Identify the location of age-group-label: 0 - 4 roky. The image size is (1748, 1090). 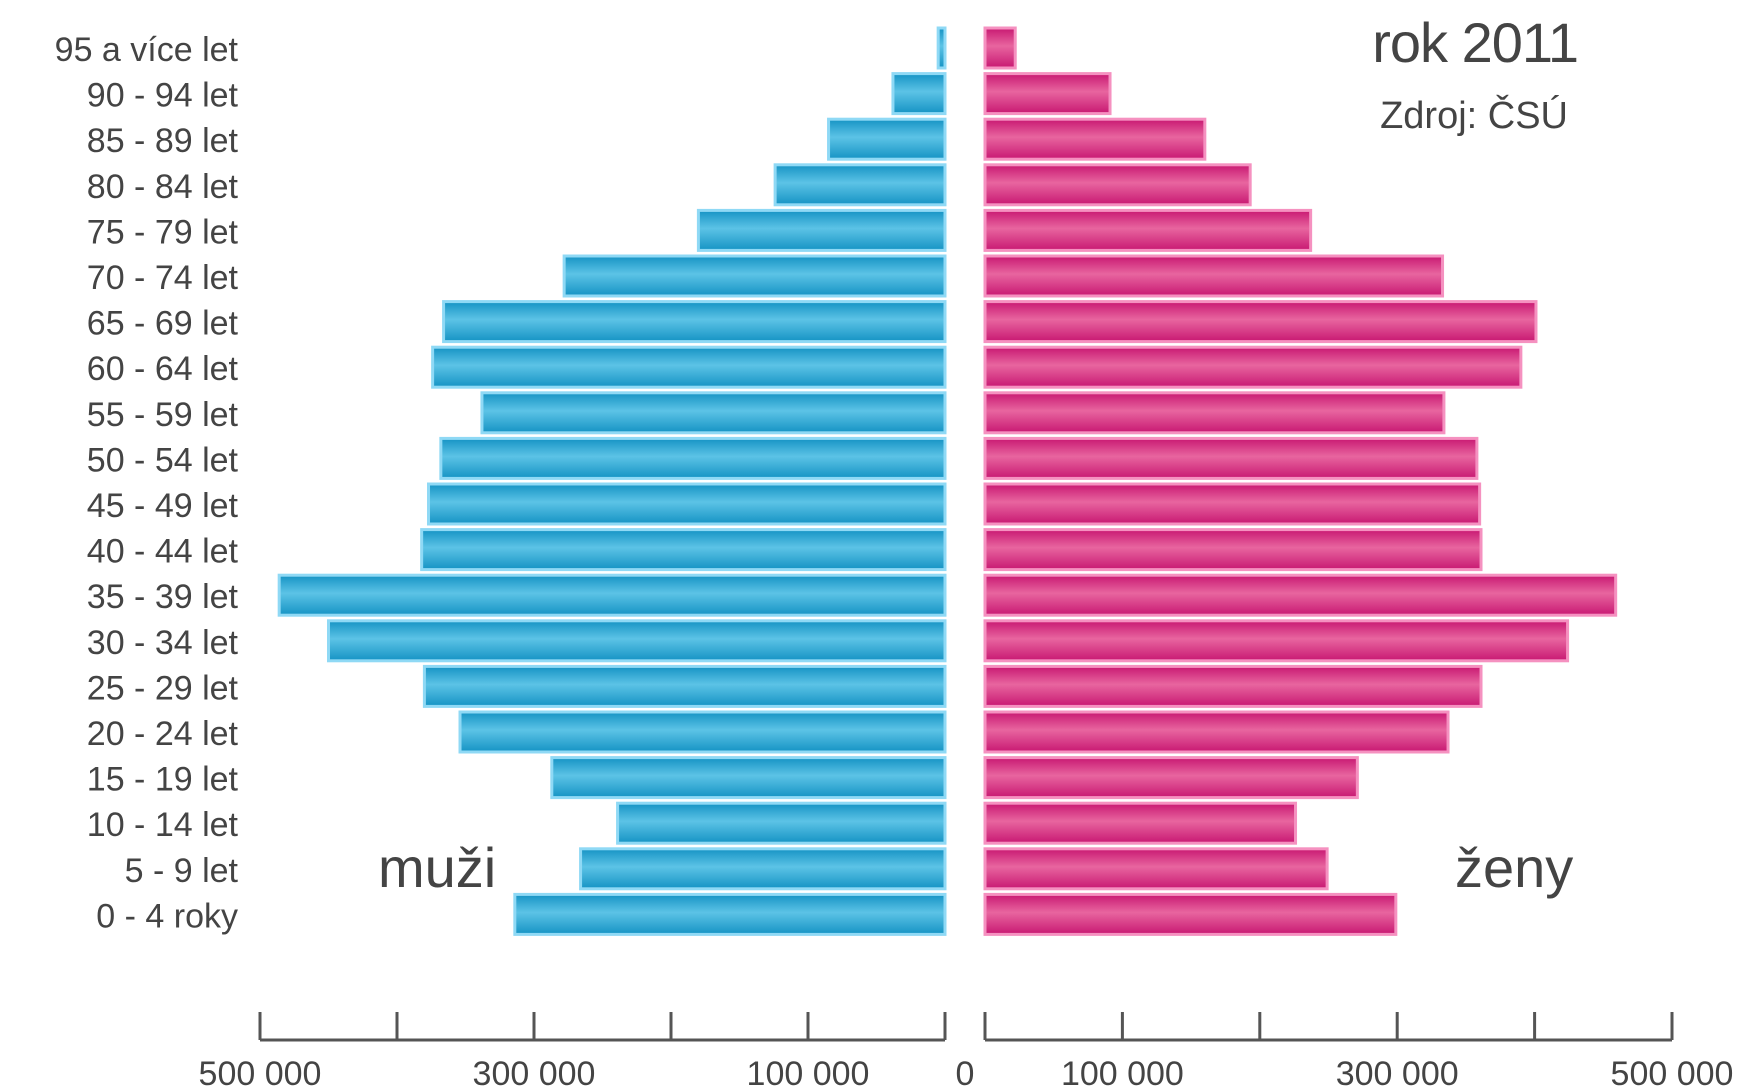
(167, 916).